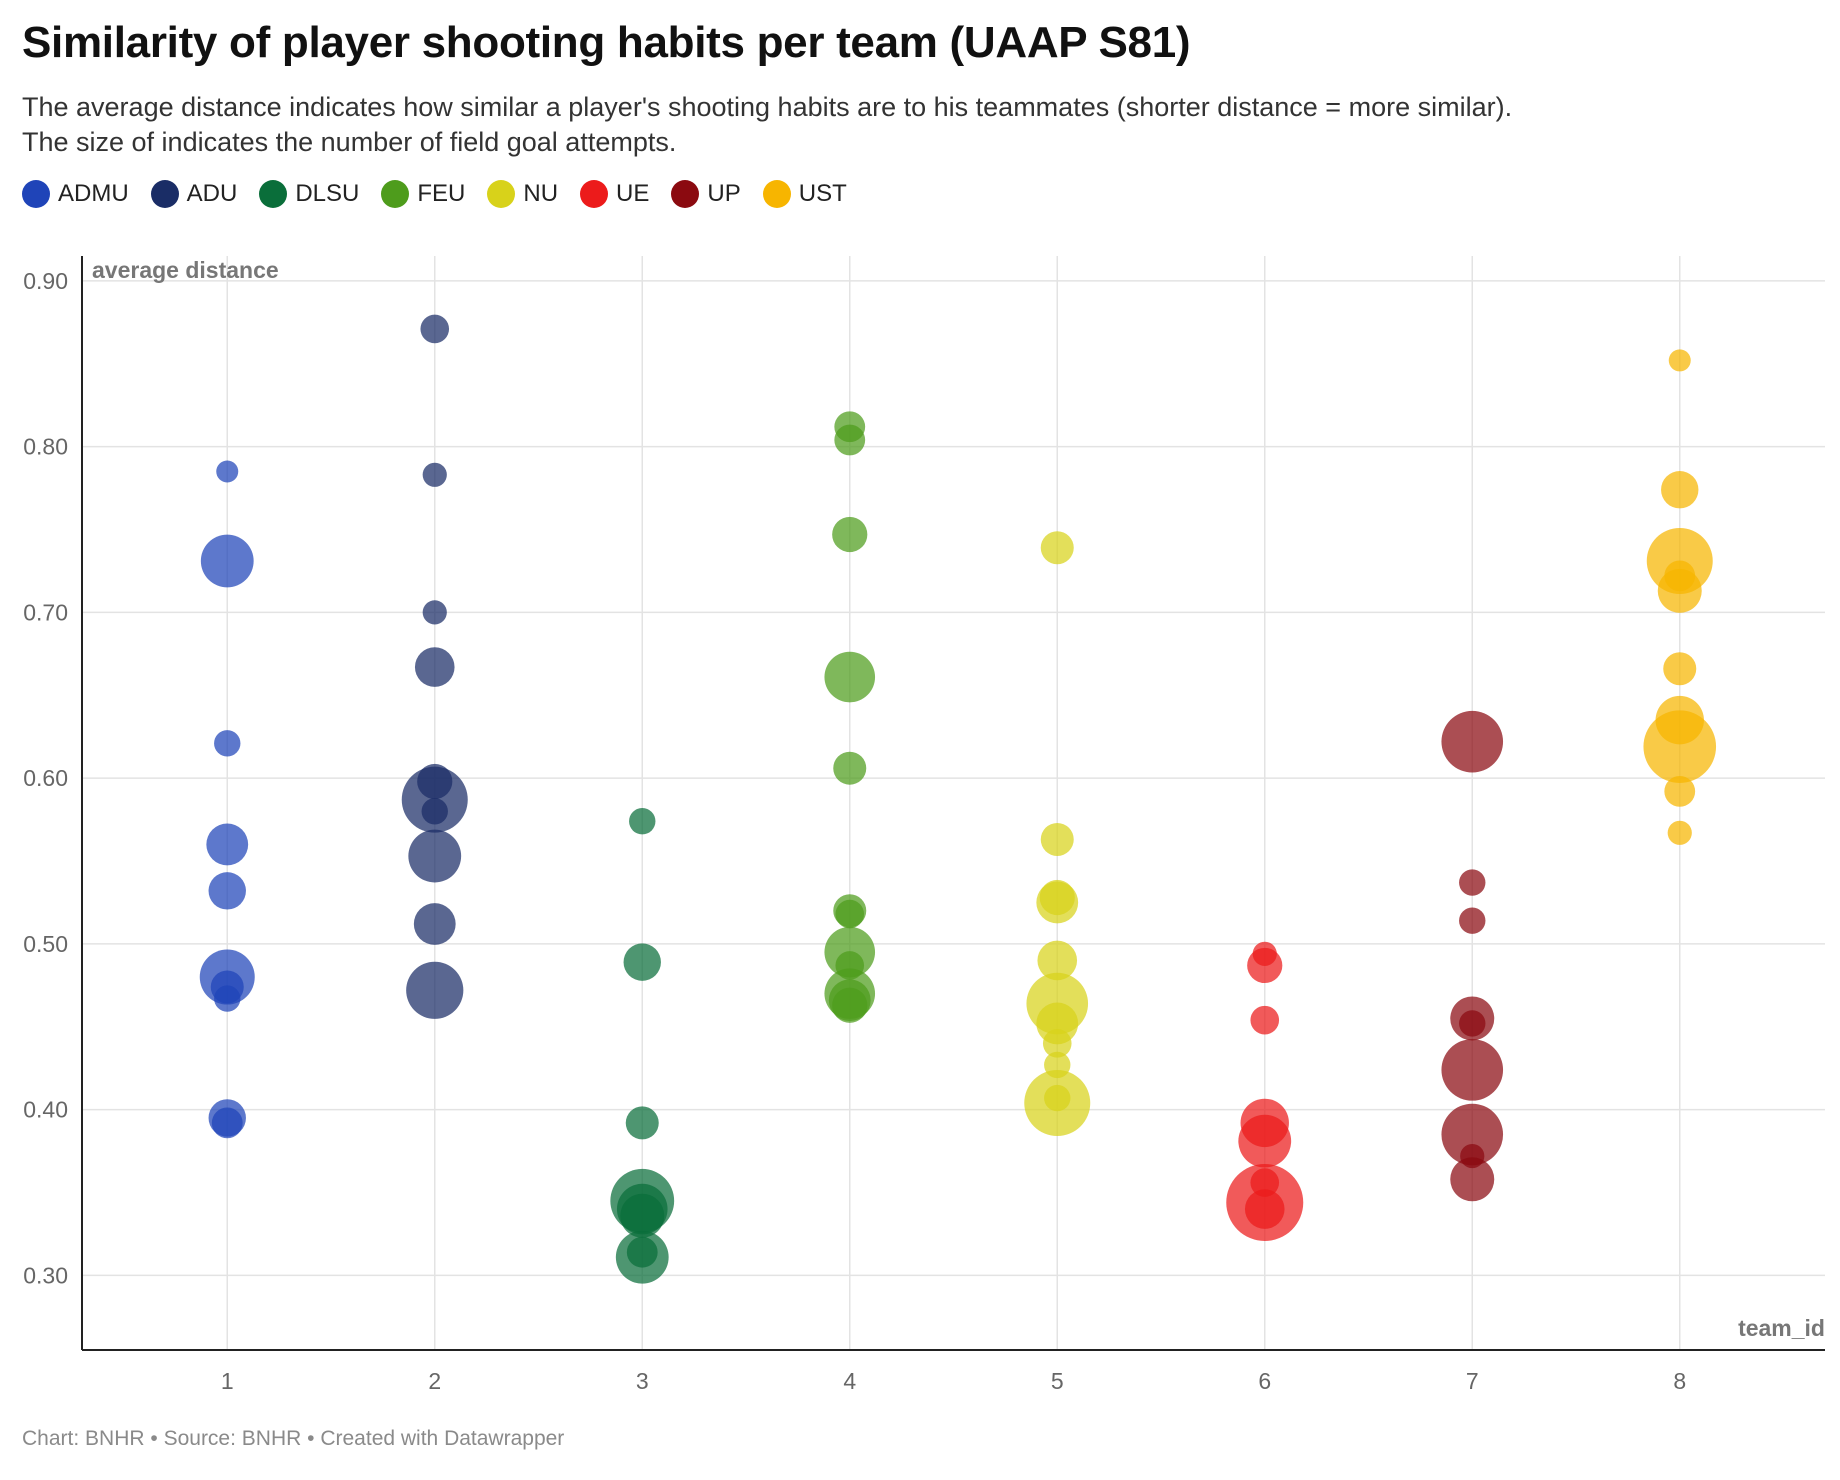 This screenshot has width=1840, height=1480. I want to click on y-tick-label: 0.90, so click(45, 281).